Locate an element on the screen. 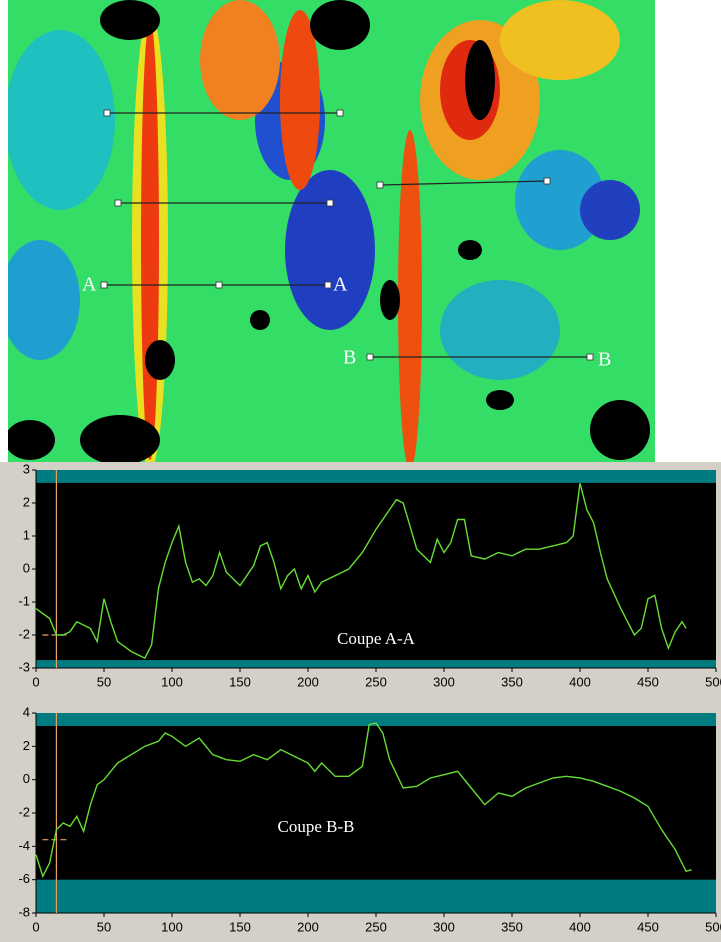 The height and width of the screenshot is (942, 721). y-tick-label: -6 is located at coordinates (24, 878).